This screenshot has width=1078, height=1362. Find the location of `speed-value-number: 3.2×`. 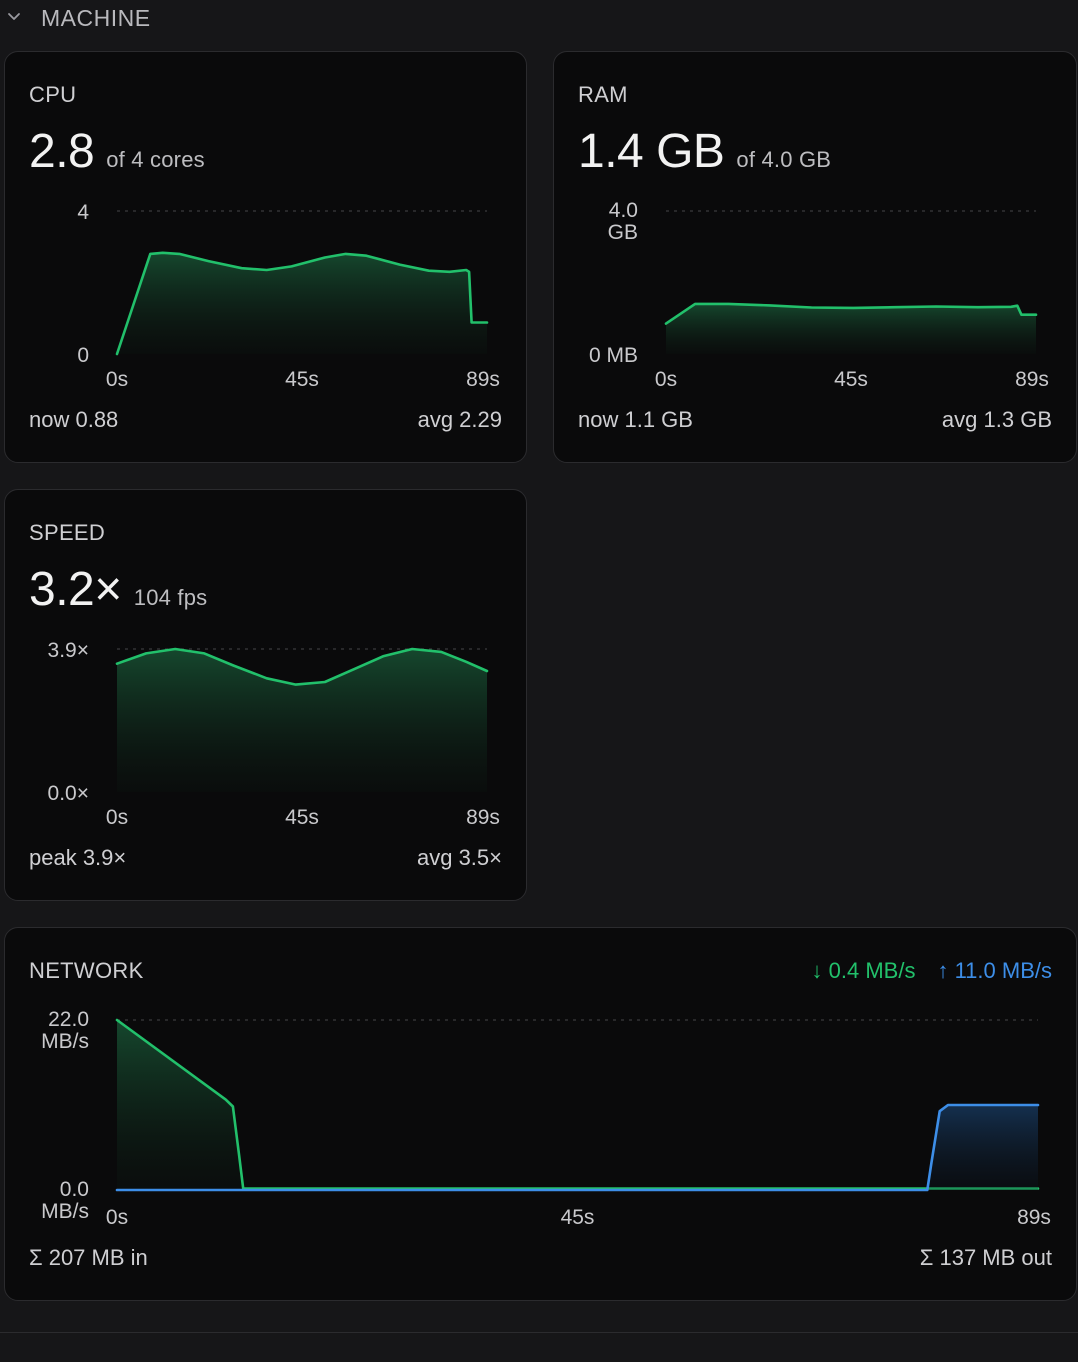

speed-value-number: 3.2× is located at coordinates (75, 589).